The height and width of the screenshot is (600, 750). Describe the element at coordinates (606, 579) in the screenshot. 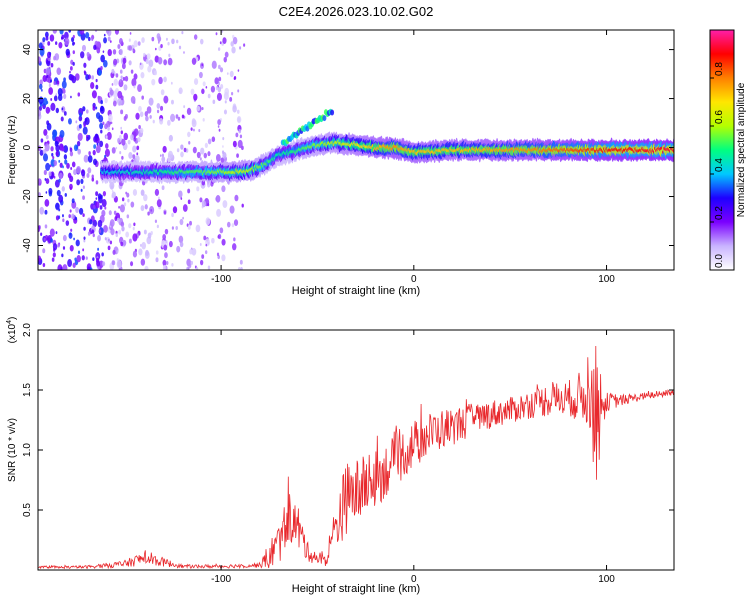

I see `snr-x-tick-label: 100` at that location.